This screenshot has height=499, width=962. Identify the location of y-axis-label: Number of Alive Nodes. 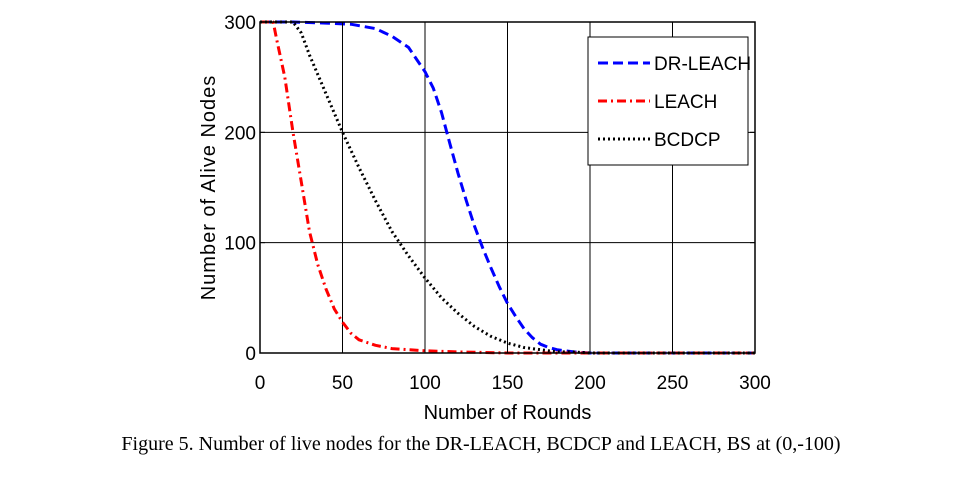
(209, 188).